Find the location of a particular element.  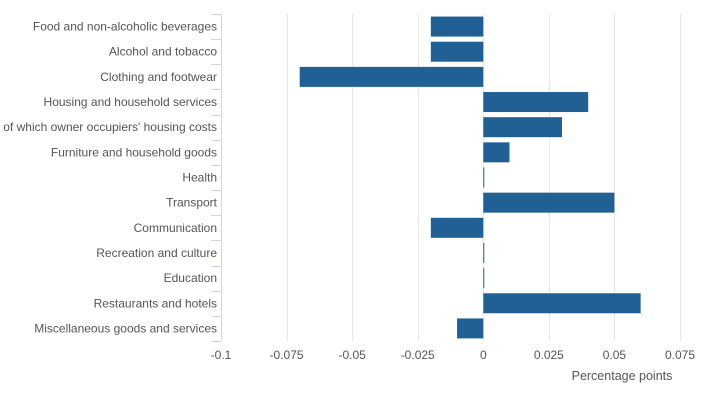

category-label-10: Education is located at coordinates (190, 278).